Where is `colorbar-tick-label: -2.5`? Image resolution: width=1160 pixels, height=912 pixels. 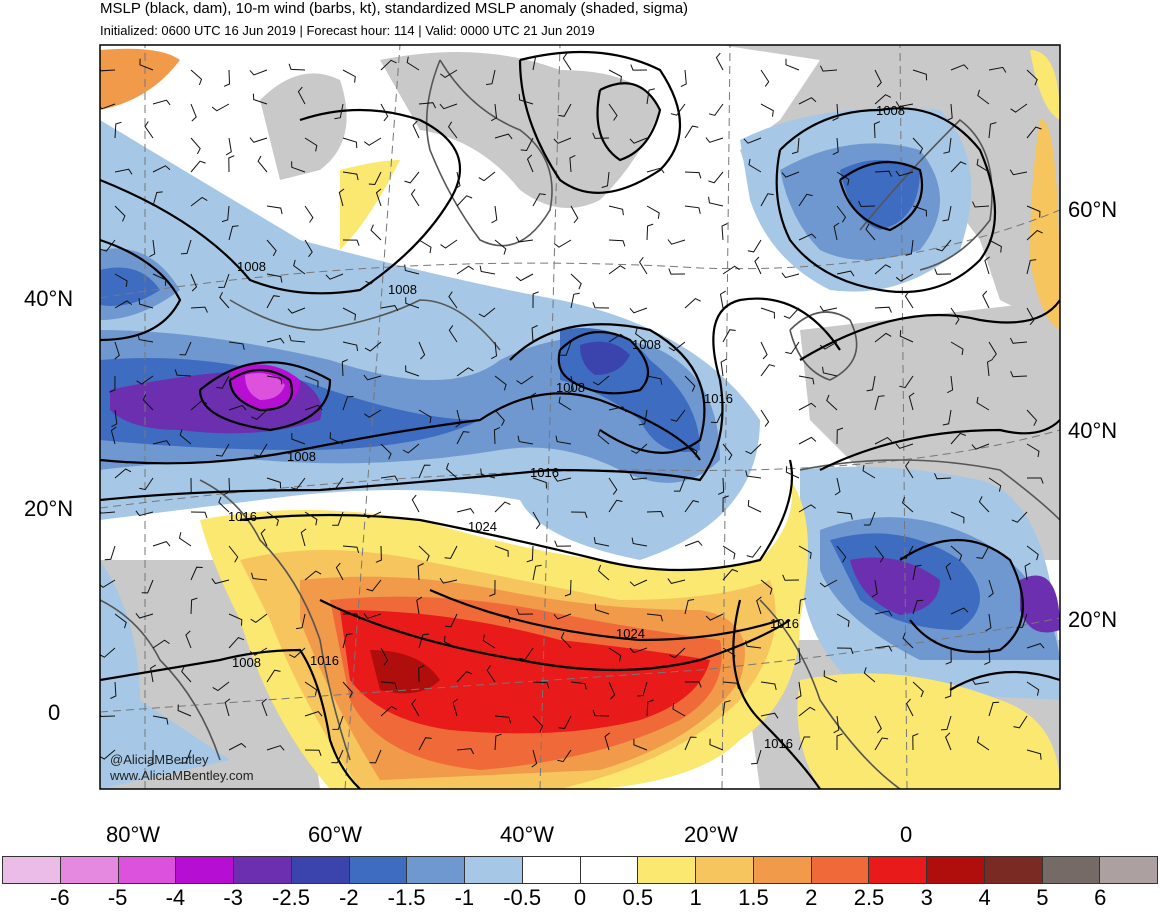 colorbar-tick-label: -2.5 is located at coordinates (291, 897).